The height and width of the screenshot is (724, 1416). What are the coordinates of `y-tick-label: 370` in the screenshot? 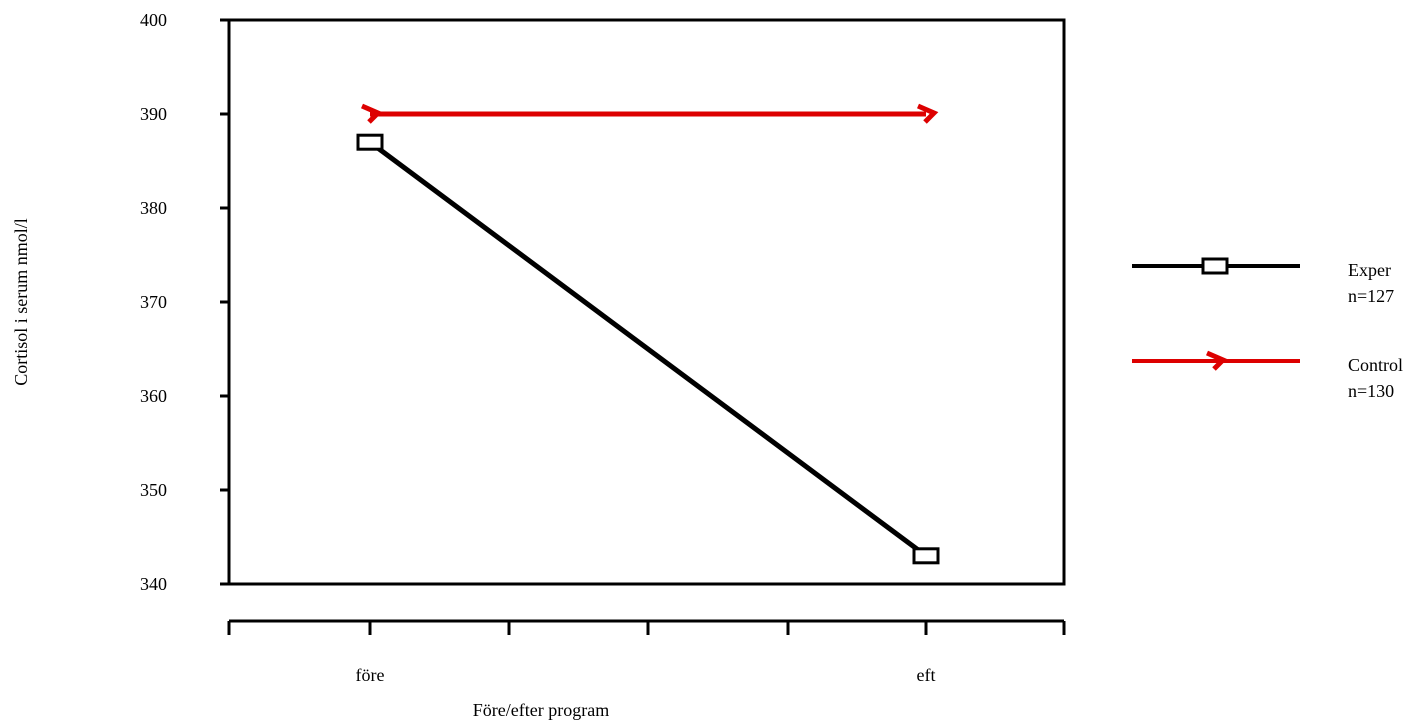 It's located at (153, 302).